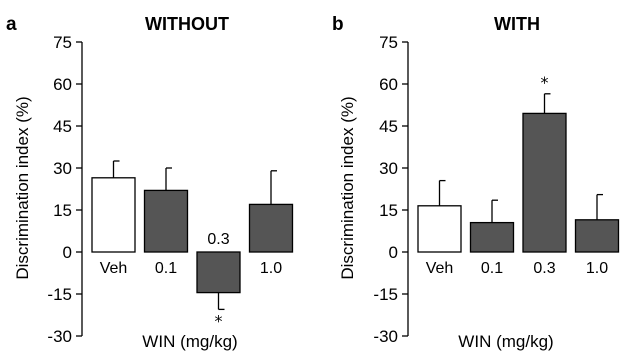 Image resolution: width=630 pixels, height=353 pixels. Describe the element at coordinates (11, 24) in the screenshot. I see `panel-letter: a` at that location.